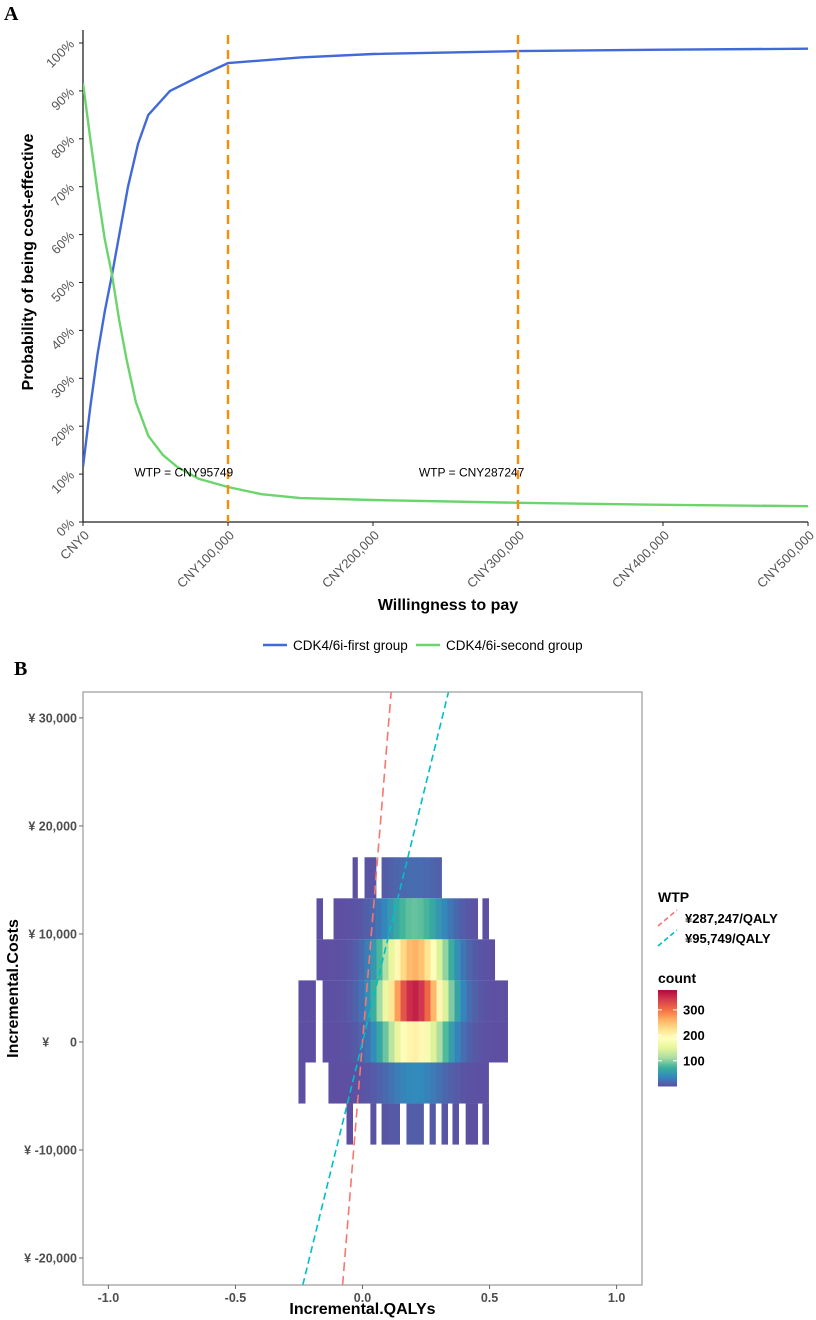 The image size is (816, 1320). What do you see at coordinates (52, 718) in the screenshot?
I see `y-tick-label: ¥ 30,000` at bounding box center [52, 718].